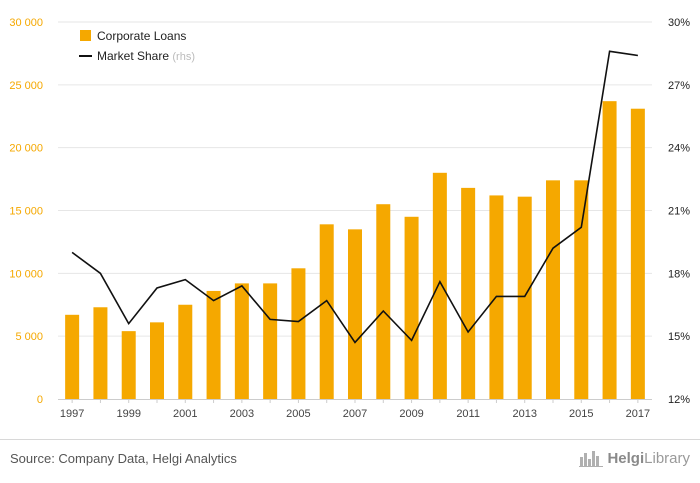 This screenshot has height=483, width=700. What do you see at coordinates (553, 289) in the screenshot?
I see `bar-2014` at bounding box center [553, 289].